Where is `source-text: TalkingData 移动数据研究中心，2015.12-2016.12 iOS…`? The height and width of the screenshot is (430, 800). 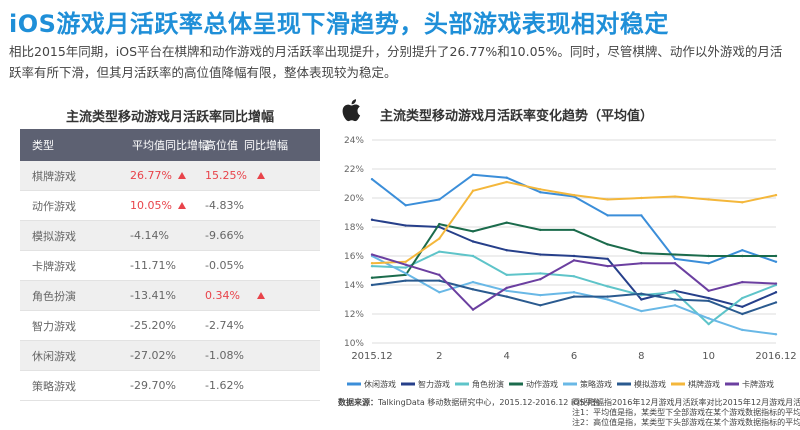
source-text: TalkingData 移动数据研究中心，2015.12-2016.12 iOS… is located at coordinates (489, 402).